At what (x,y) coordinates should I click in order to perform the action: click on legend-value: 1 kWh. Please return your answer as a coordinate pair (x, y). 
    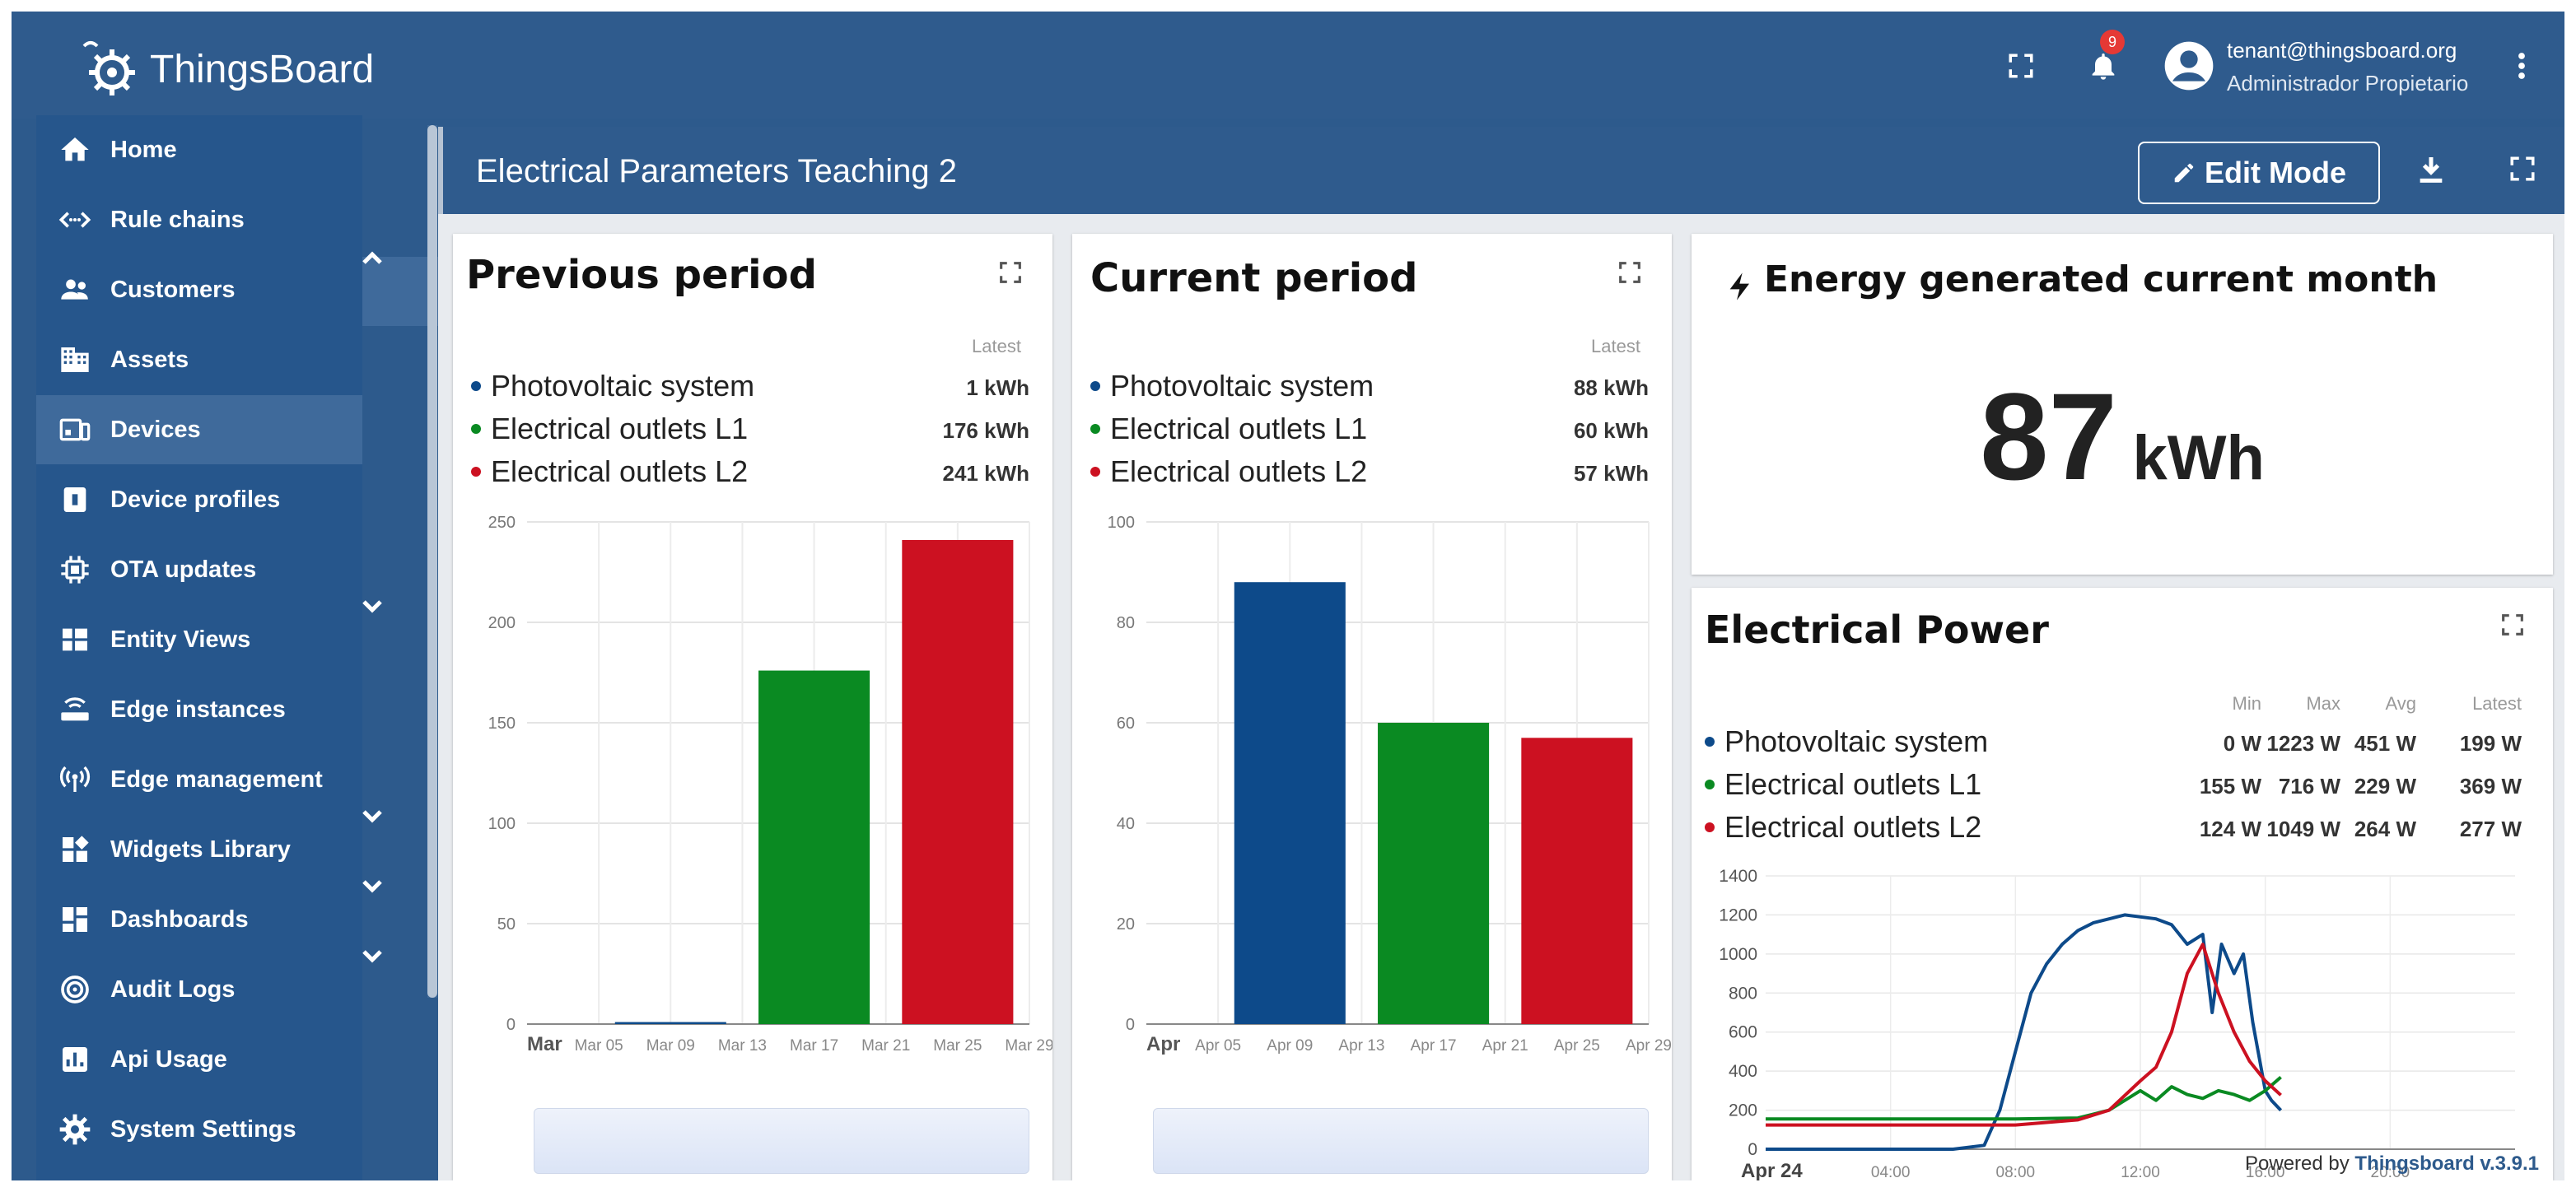
    Looking at the image, I should click on (997, 387).